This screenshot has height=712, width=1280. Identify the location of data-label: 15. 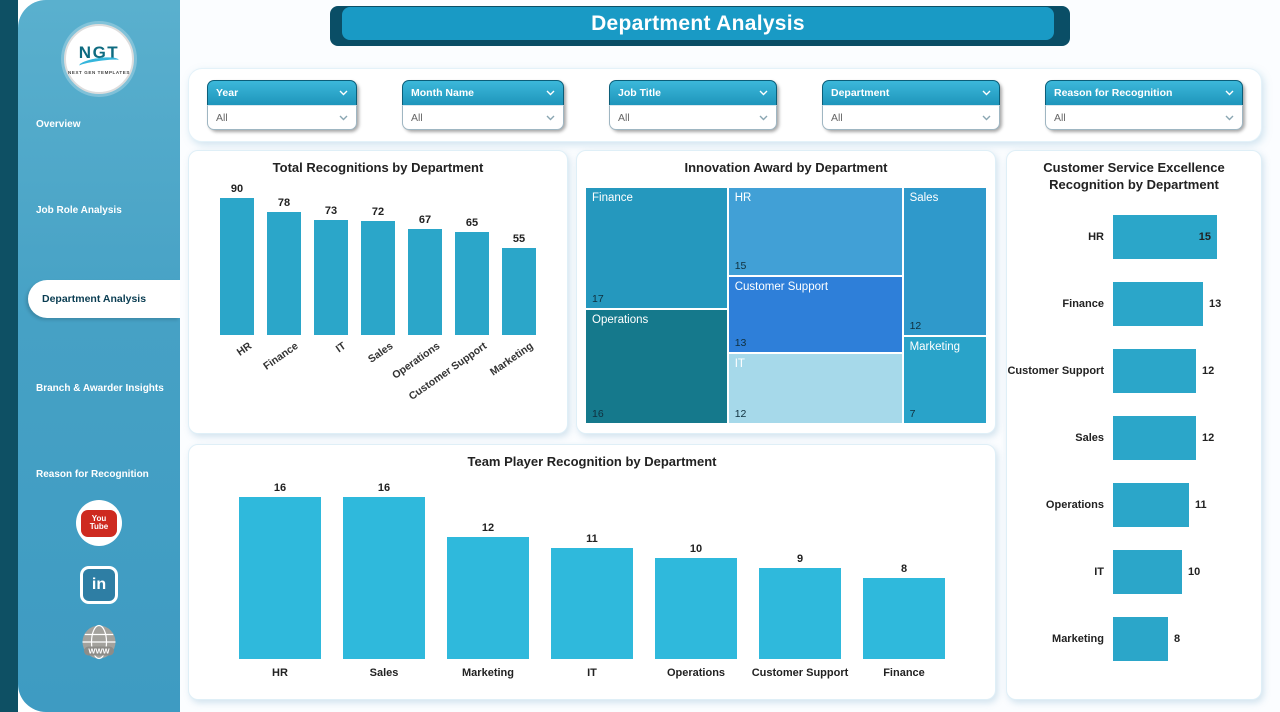
(1204, 236).